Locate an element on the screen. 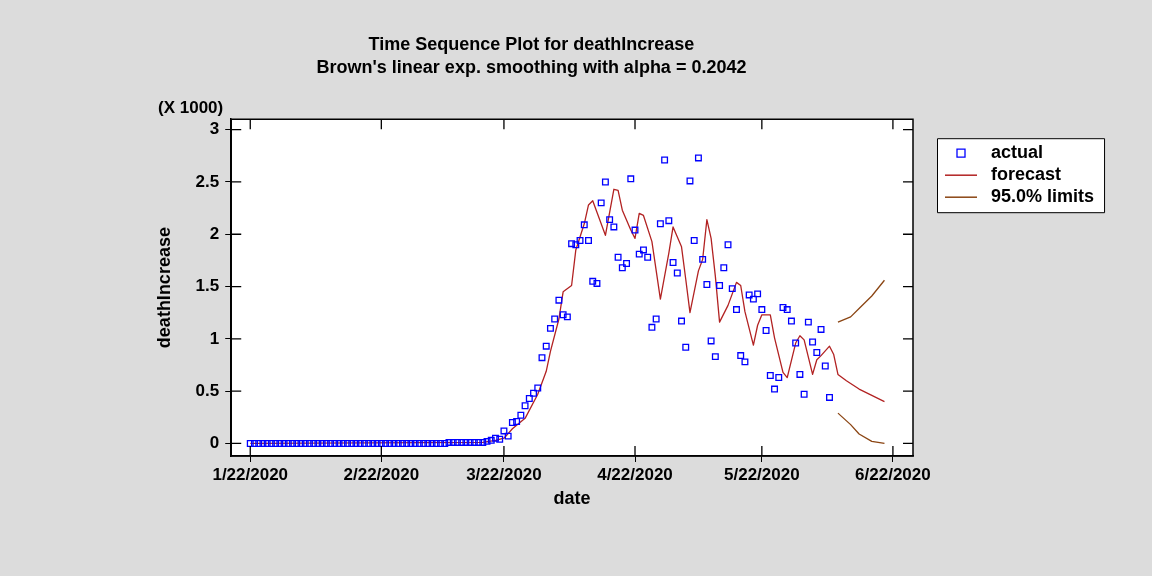 The image size is (1152, 576). x-tick-label: 6/22/2020 is located at coordinates (893, 474).